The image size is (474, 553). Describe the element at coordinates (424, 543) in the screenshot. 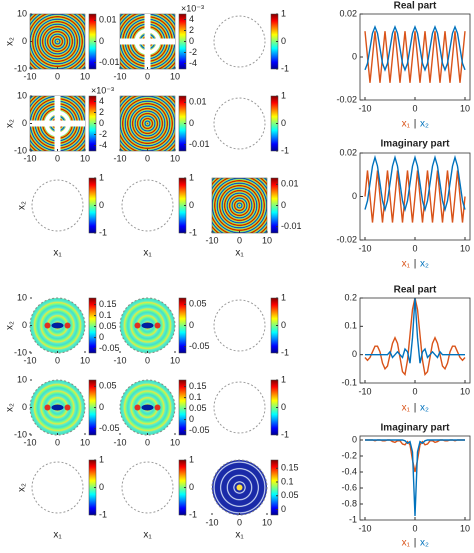

I see `legend-label: x₂` at that location.